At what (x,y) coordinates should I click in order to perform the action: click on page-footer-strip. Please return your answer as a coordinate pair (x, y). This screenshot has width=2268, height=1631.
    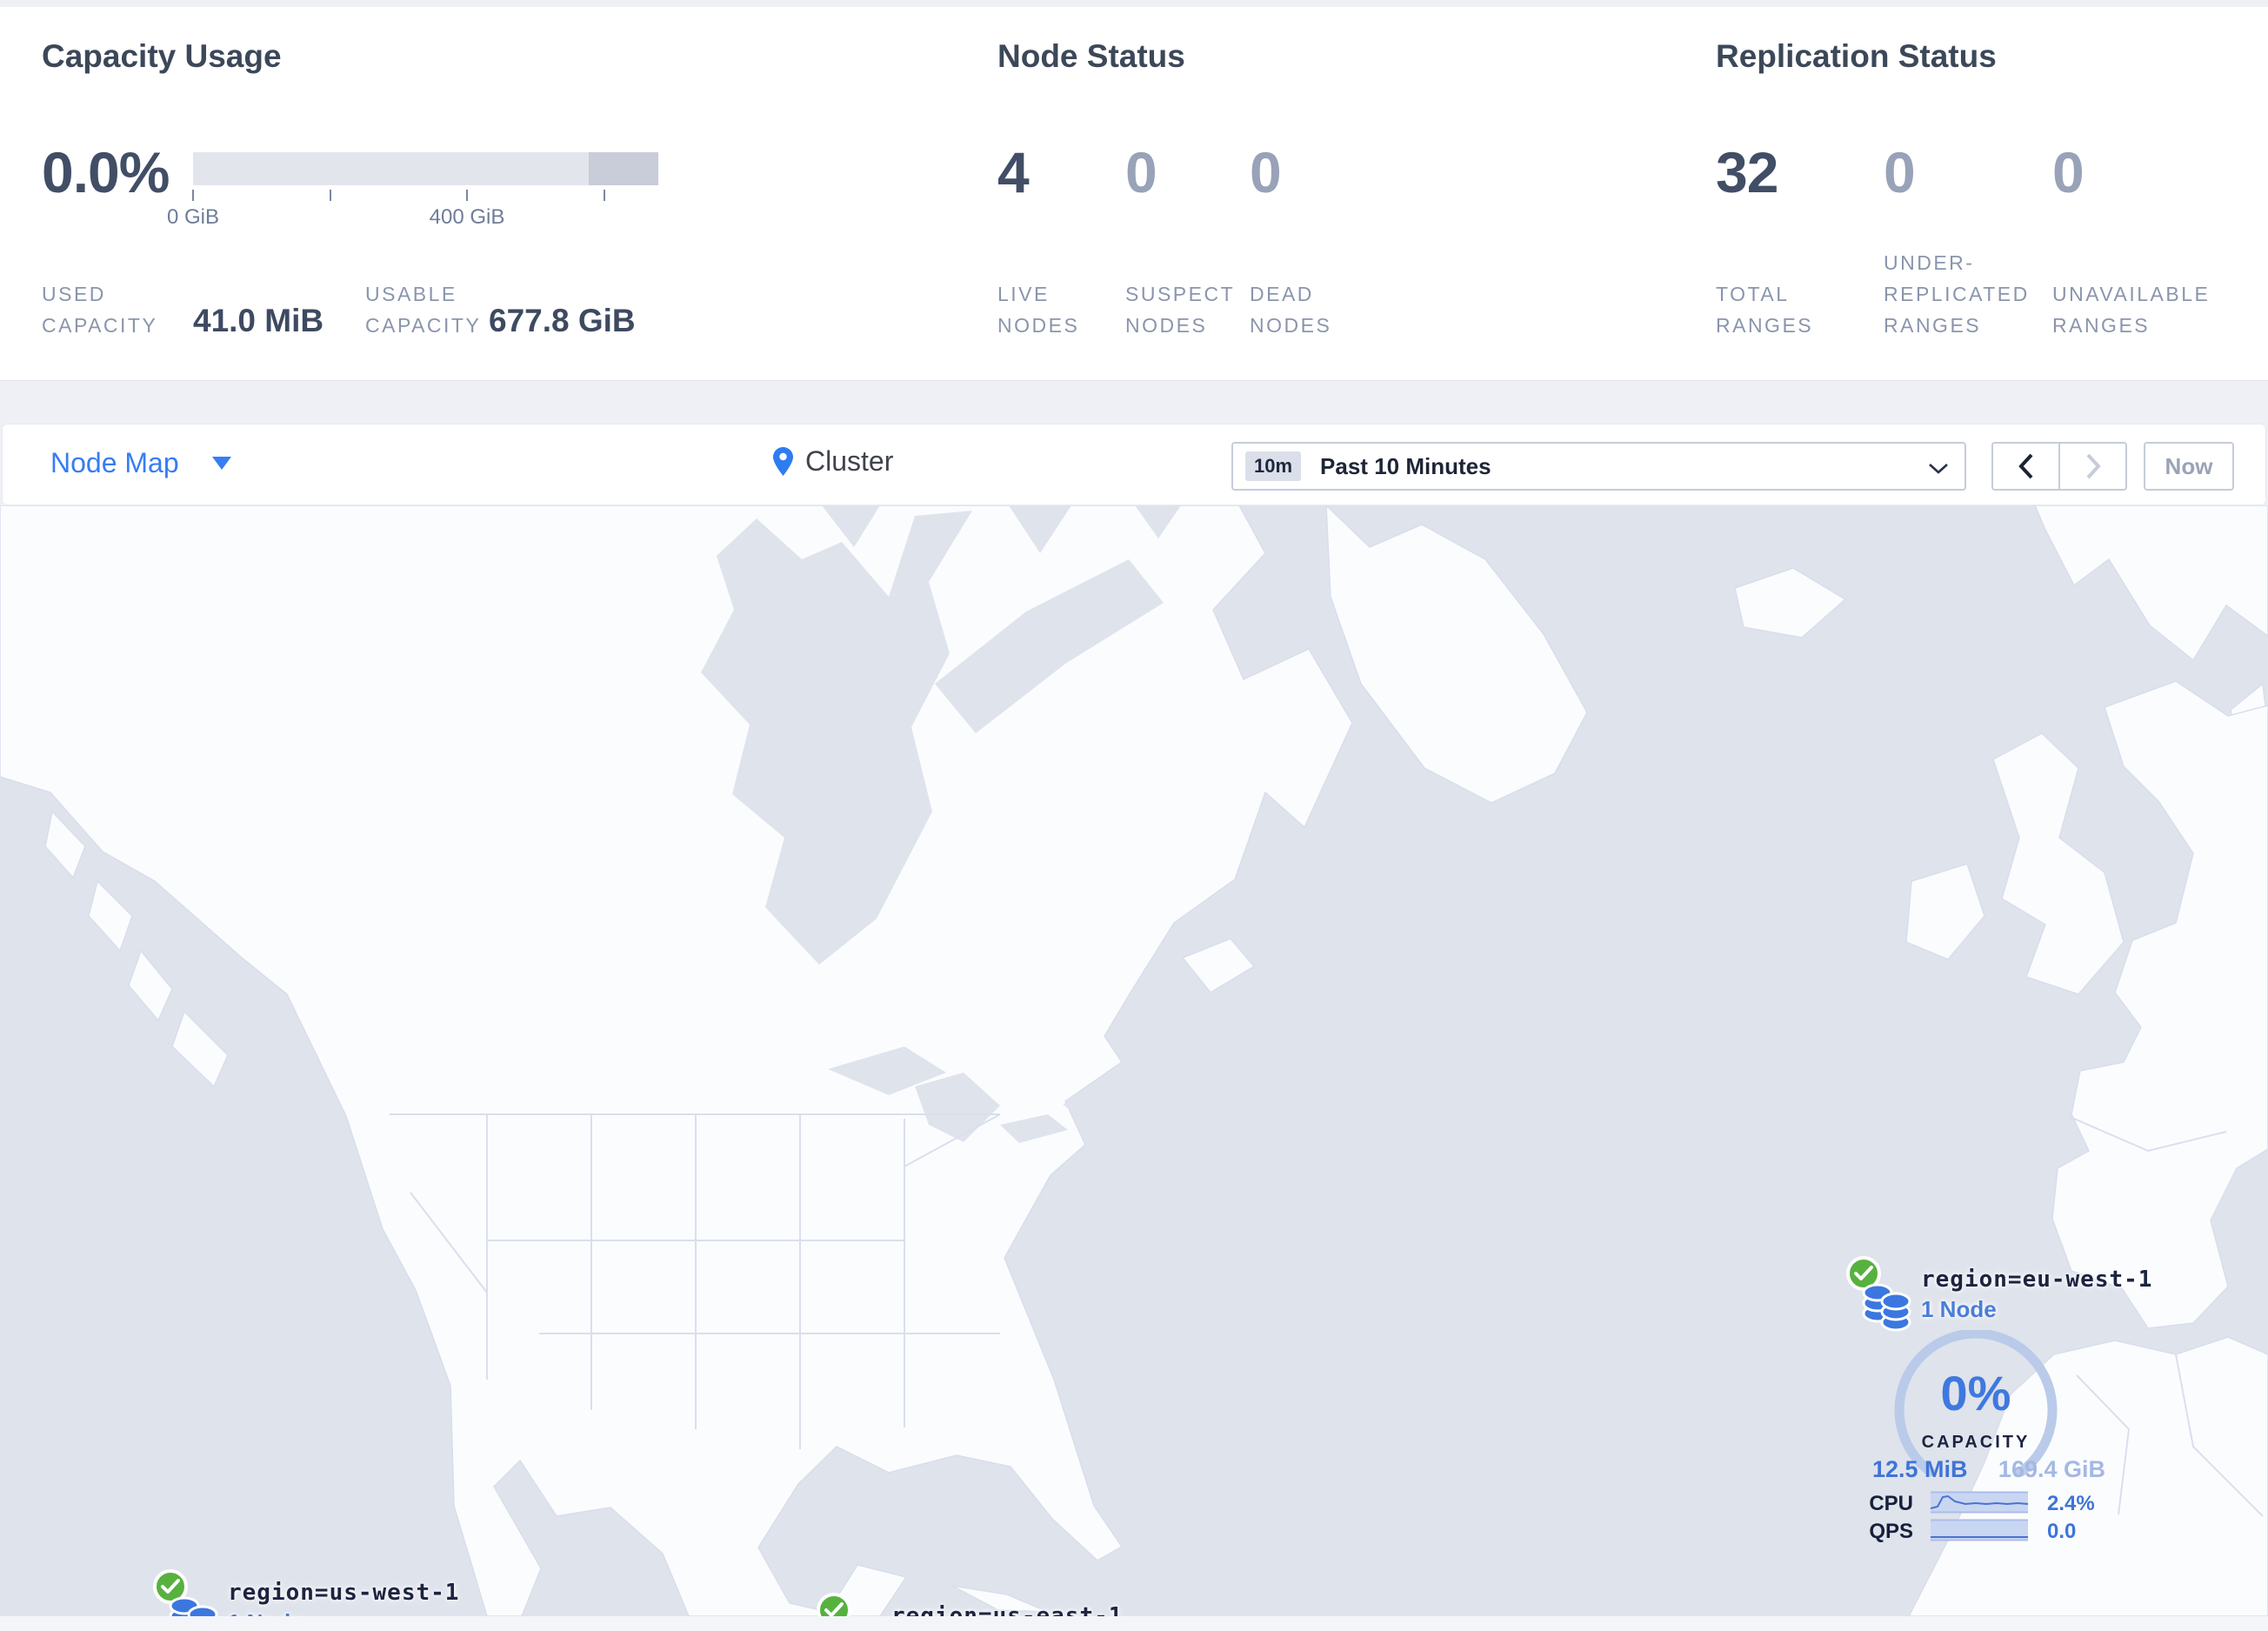
    Looking at the image, I should click on (1134, 1623).